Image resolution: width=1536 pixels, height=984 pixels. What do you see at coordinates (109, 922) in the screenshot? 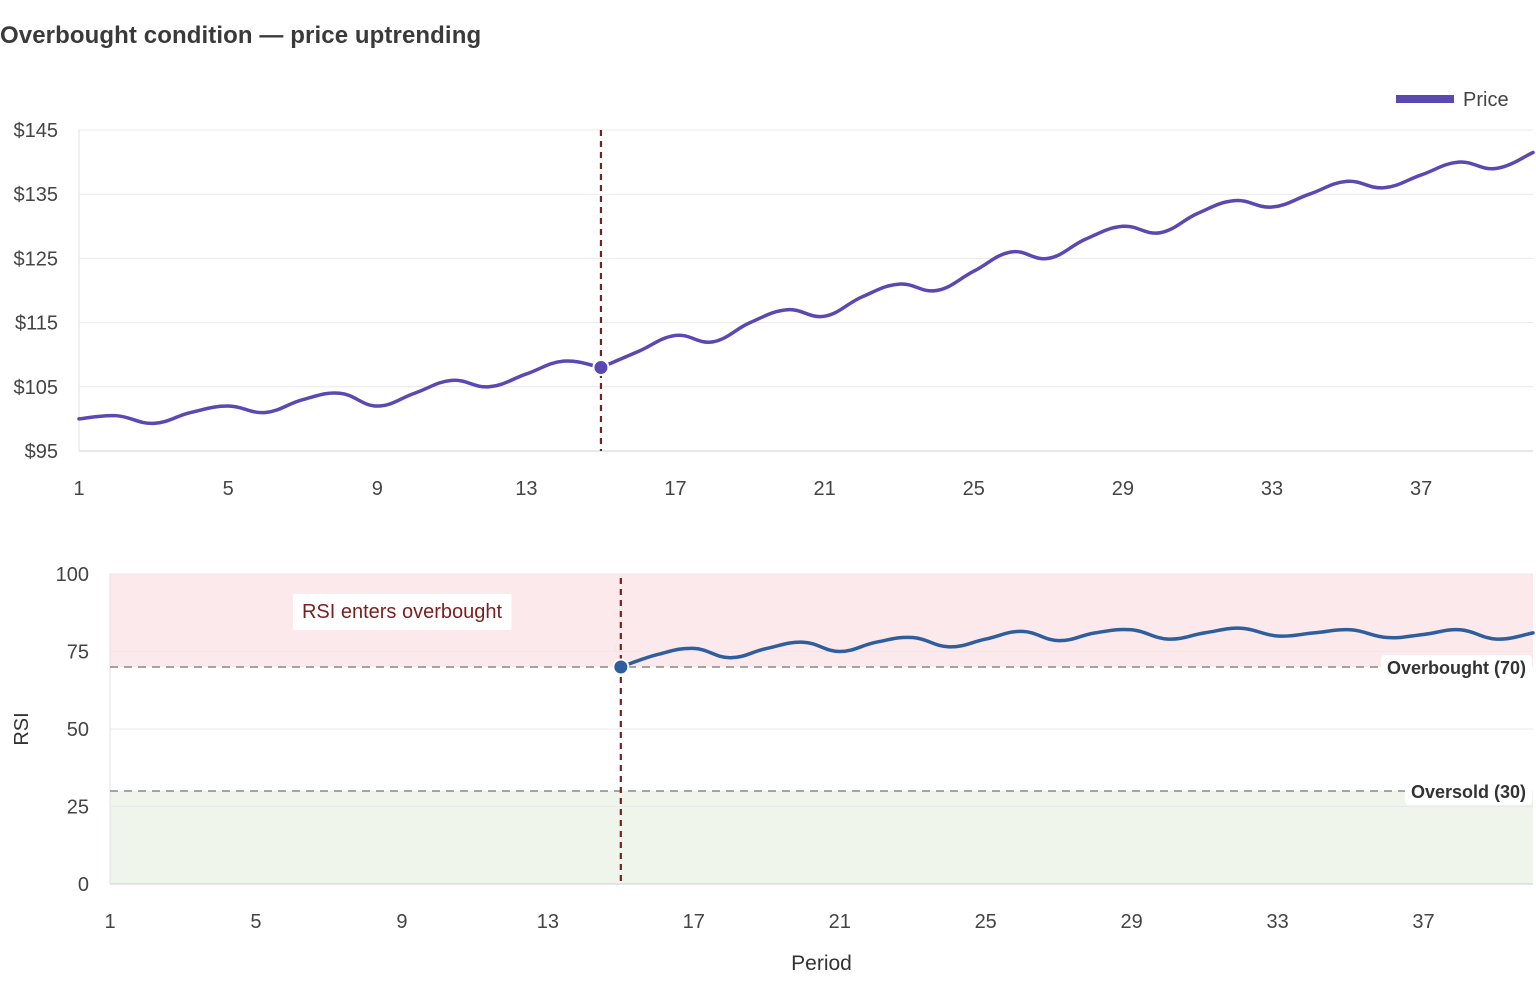
I see `rsi-x-tick-label: 1` at bounding box center [109, 922].